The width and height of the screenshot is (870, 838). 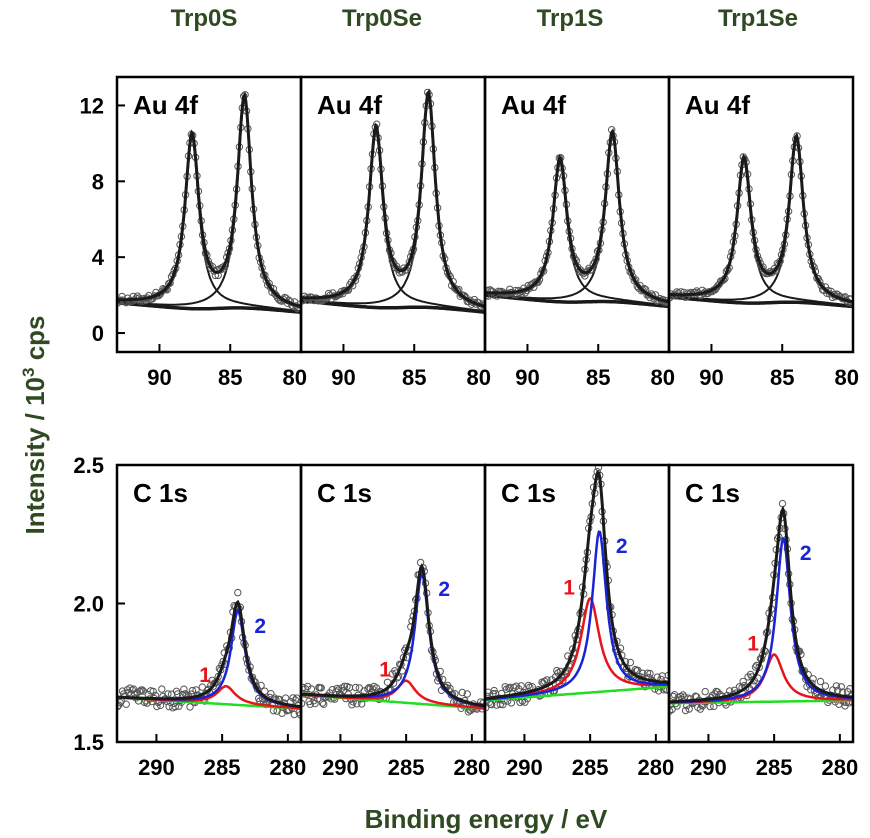 I want to click on panel-bottom-trp0s: 1 2 C 1s 290 285 280, so click(x=210, y=621).